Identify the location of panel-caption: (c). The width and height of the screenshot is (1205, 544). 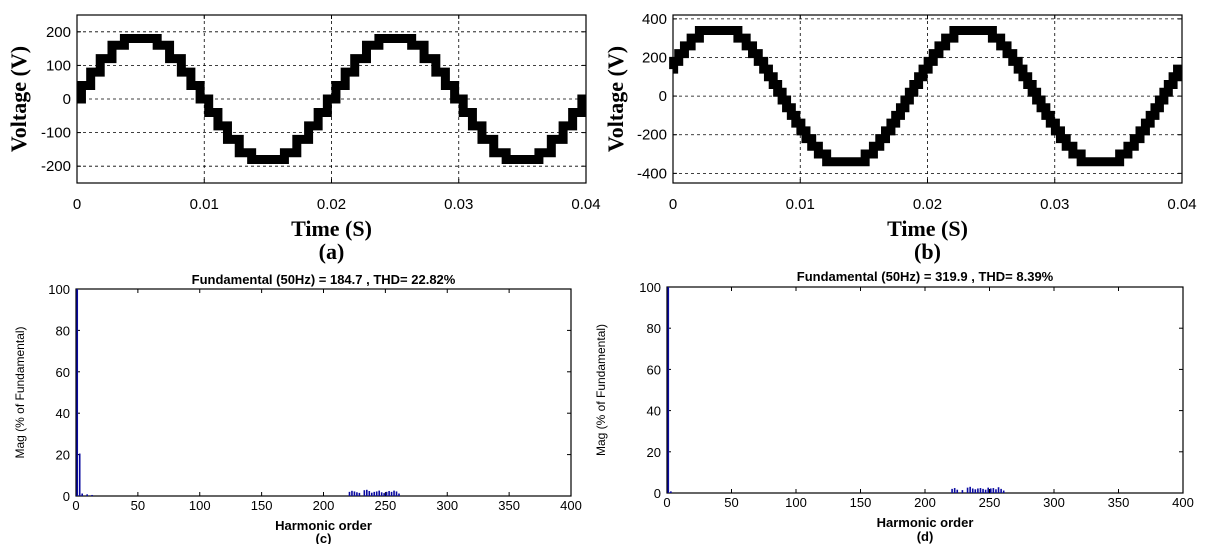
(324, 537).